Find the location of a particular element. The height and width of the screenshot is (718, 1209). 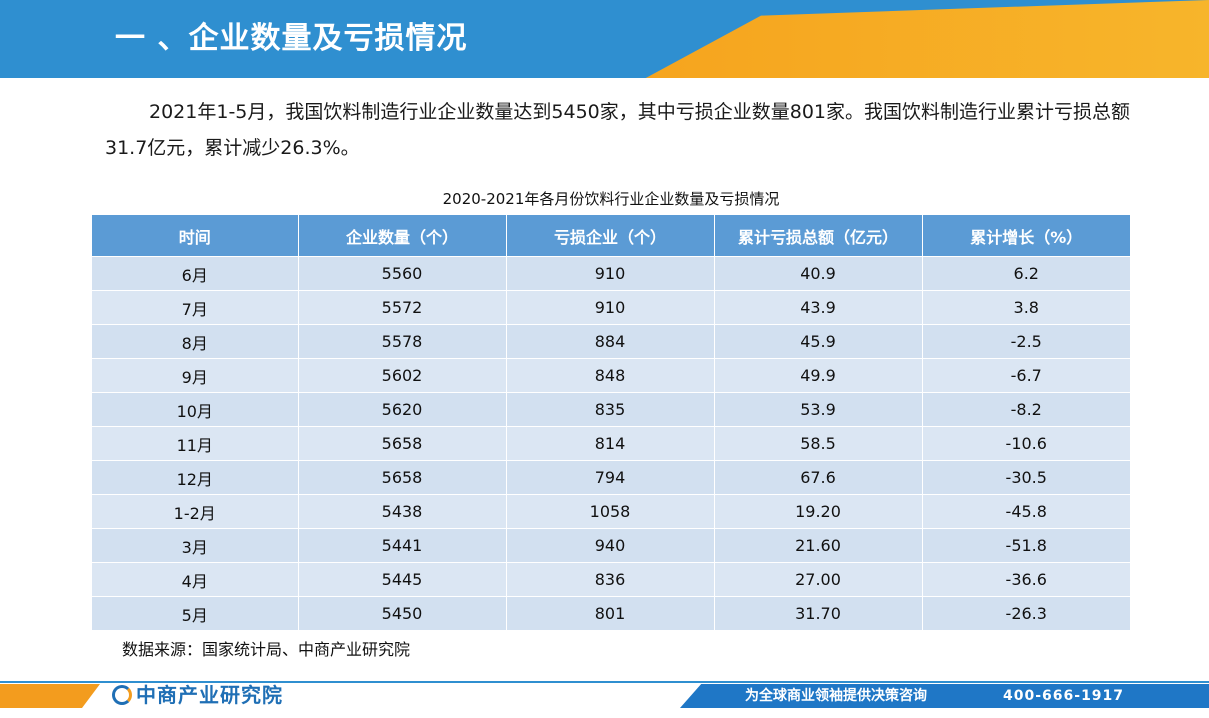

footer-phone: 400-666-1917 is located at coordinates (1064, 696).